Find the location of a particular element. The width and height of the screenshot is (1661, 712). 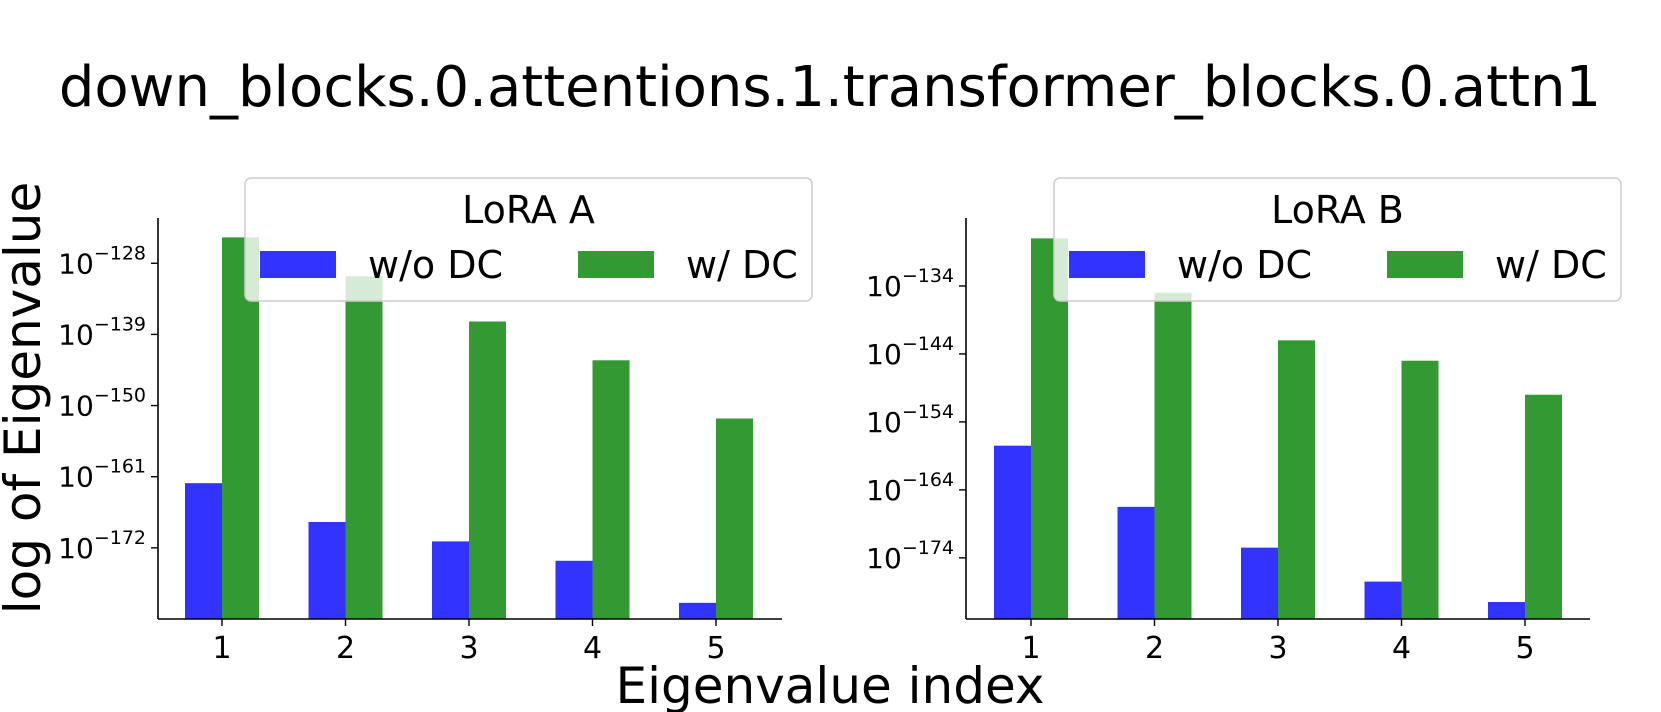

legend: LoRA A w/o DC w/ DC is located at coordinates (528, 239).